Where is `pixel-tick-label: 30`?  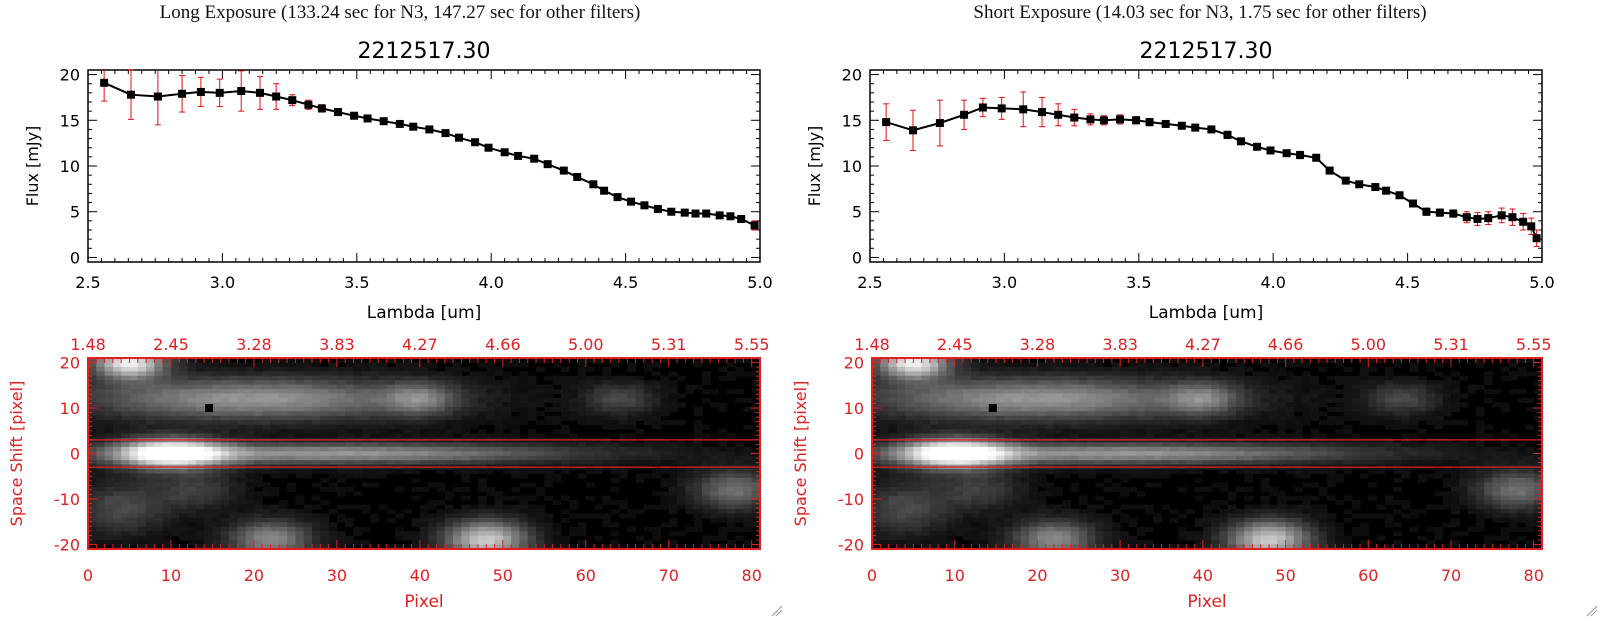 pixel-tick-label: 30 is located at coordinates (337, 575).